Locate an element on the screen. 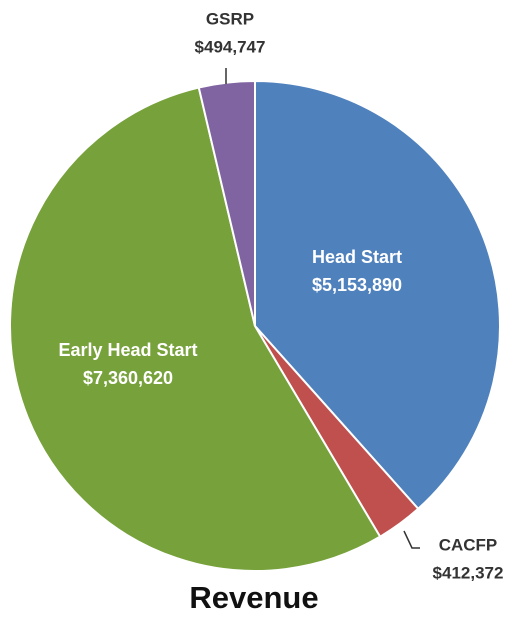  slice-label: Head Start is located at coordinates (357, 257).